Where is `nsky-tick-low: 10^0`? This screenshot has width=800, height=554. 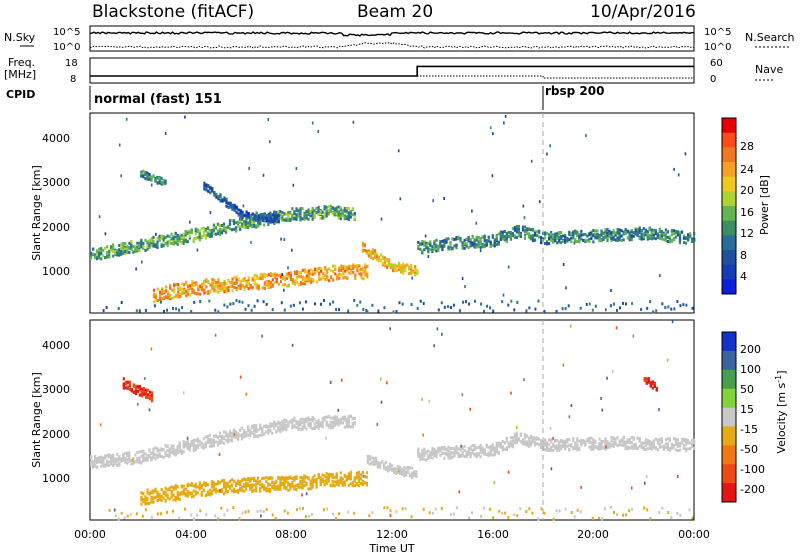 nsky-tick-low: 10^0 is located at coordinates (66, 47).